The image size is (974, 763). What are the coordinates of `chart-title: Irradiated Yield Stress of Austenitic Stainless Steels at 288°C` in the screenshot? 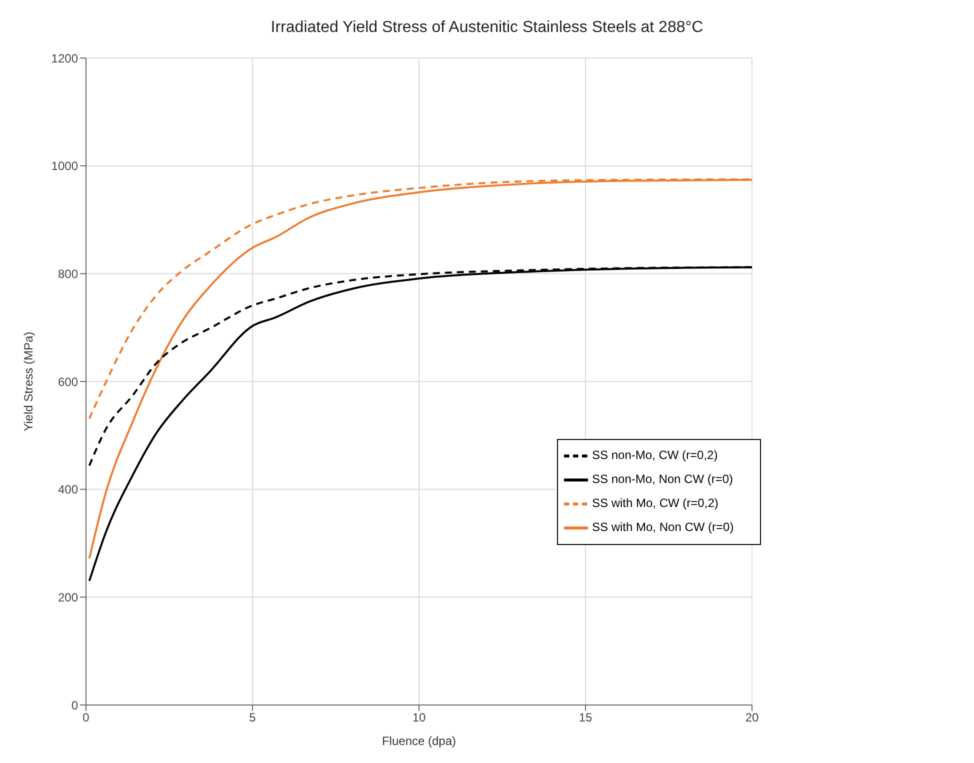 It's located at (487, 28).